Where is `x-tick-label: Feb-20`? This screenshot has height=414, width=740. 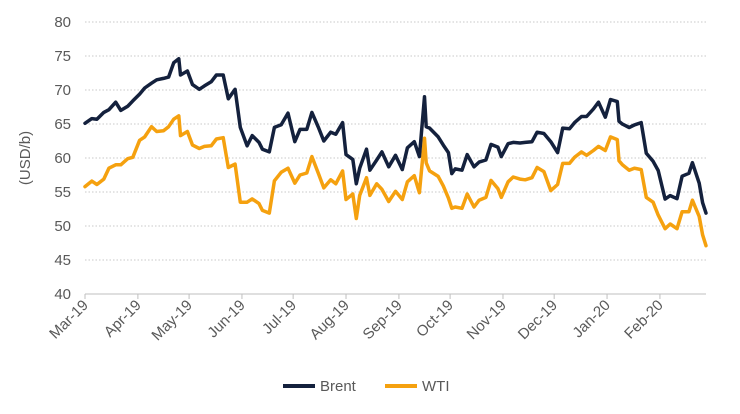 x-tick-label: Feb-20 is located at coordinates (644, 320).